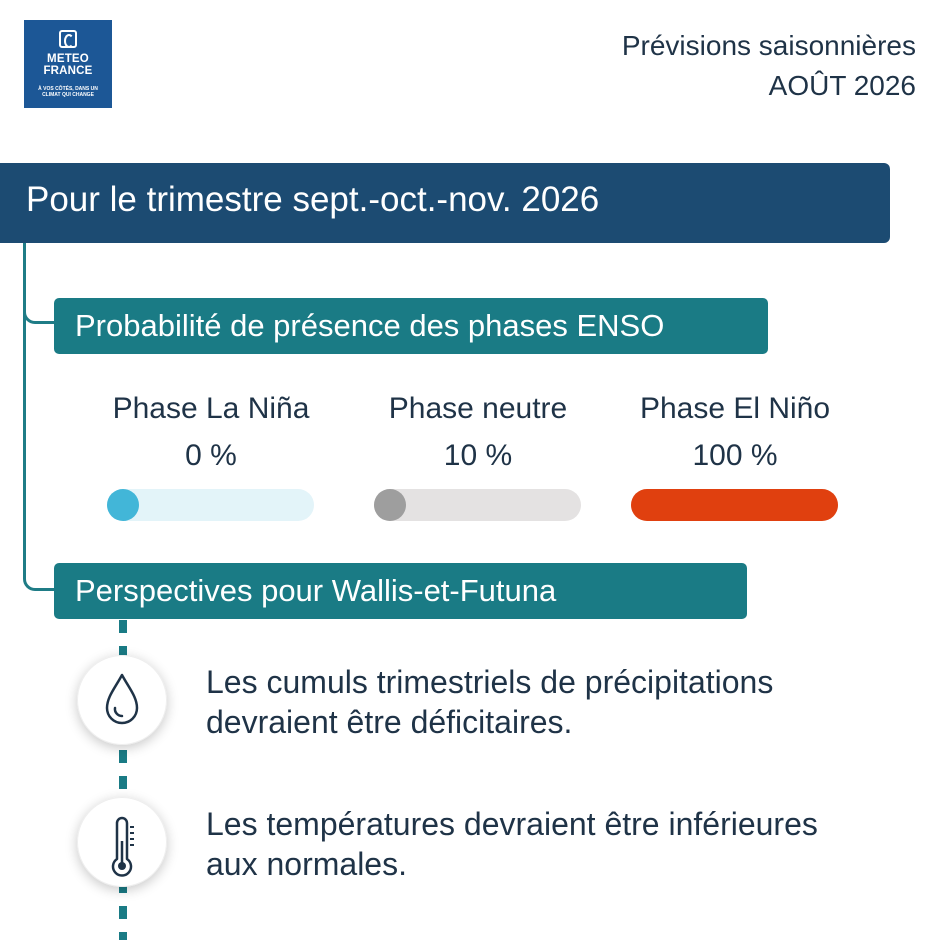 The image size is (940, 940). I want to click on tree-connector, so click(24, 407).